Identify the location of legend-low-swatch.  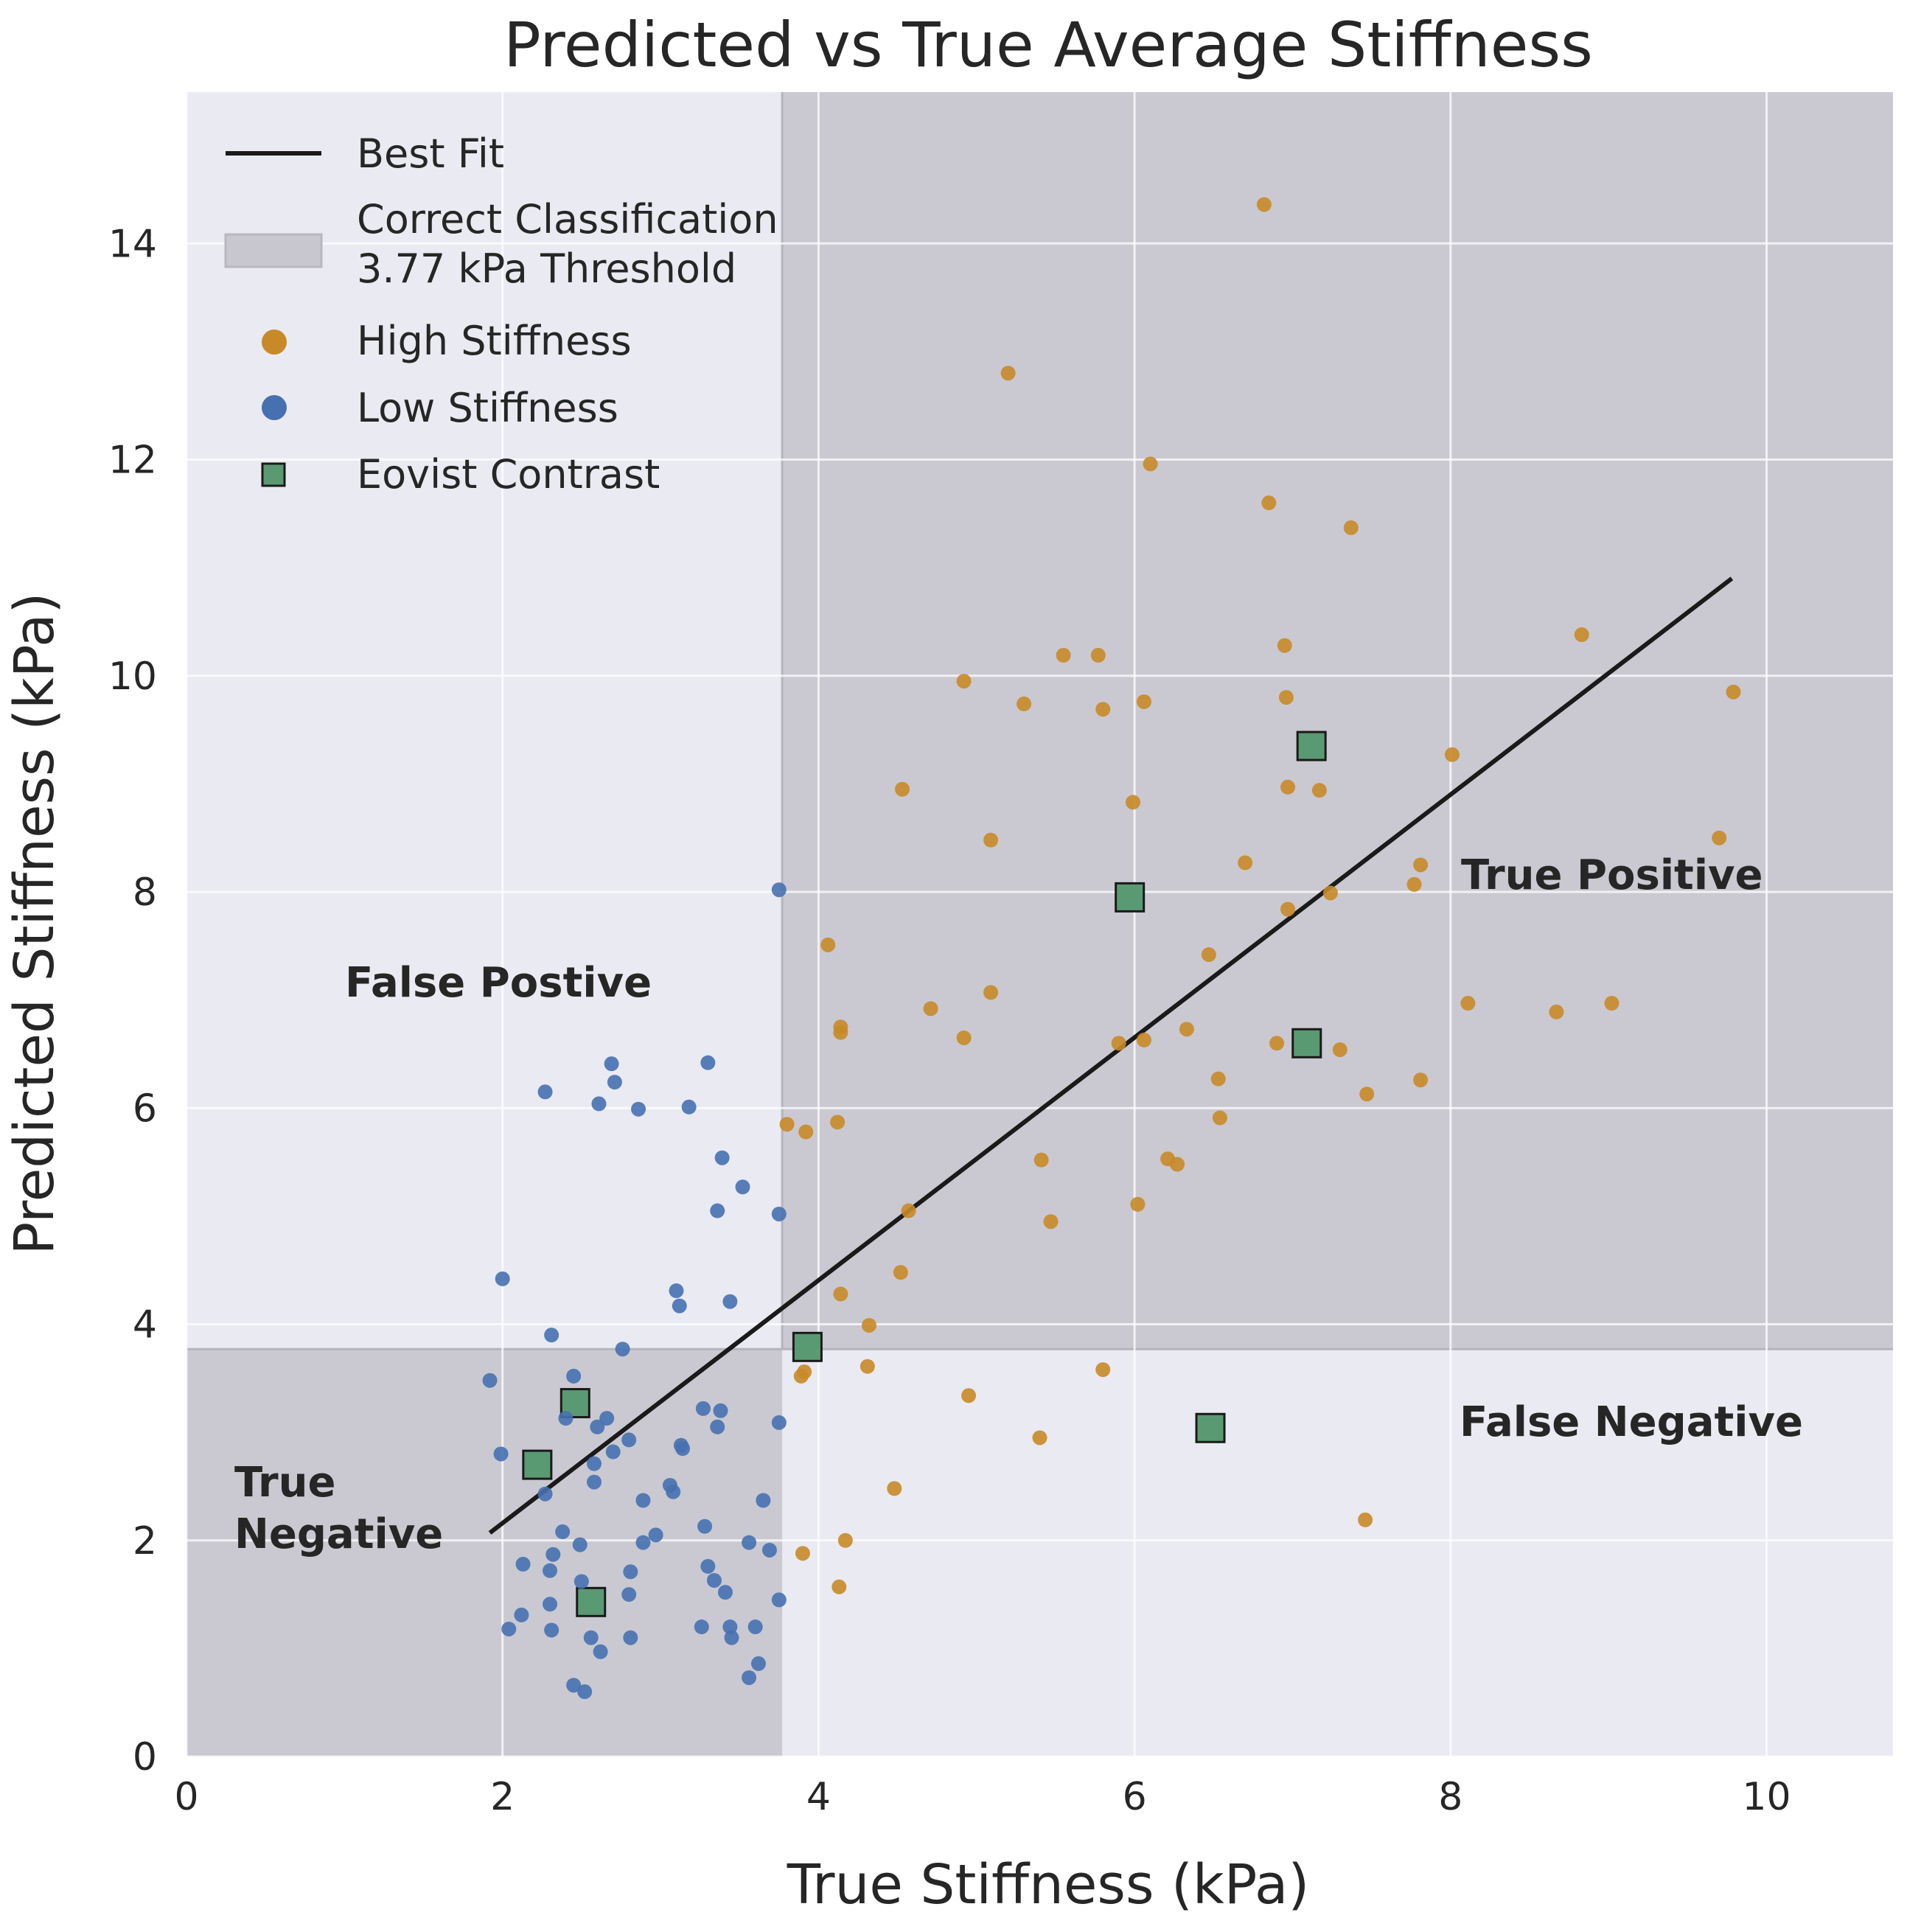
(274, 408).